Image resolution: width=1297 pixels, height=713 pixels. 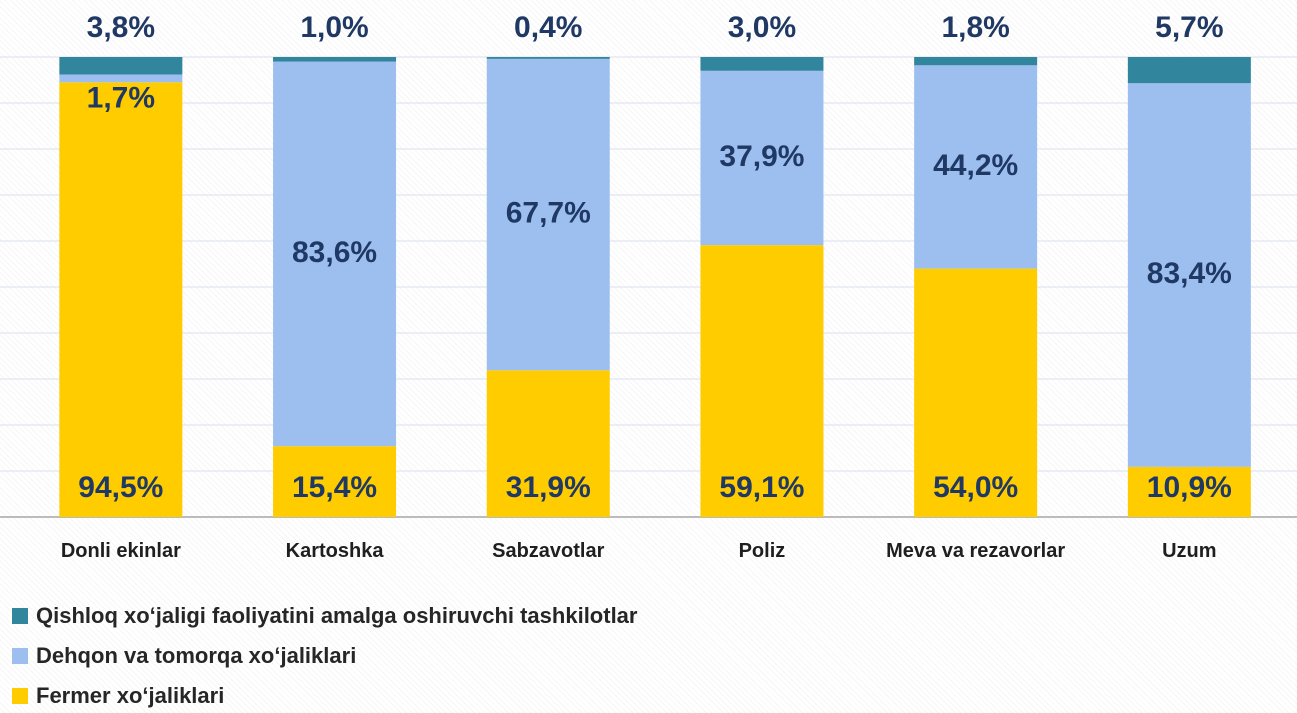 What do you see at coordinates (334, 487) in the screenshot?
I see `value-label: 15,4%` at bounding box center [334, 487].